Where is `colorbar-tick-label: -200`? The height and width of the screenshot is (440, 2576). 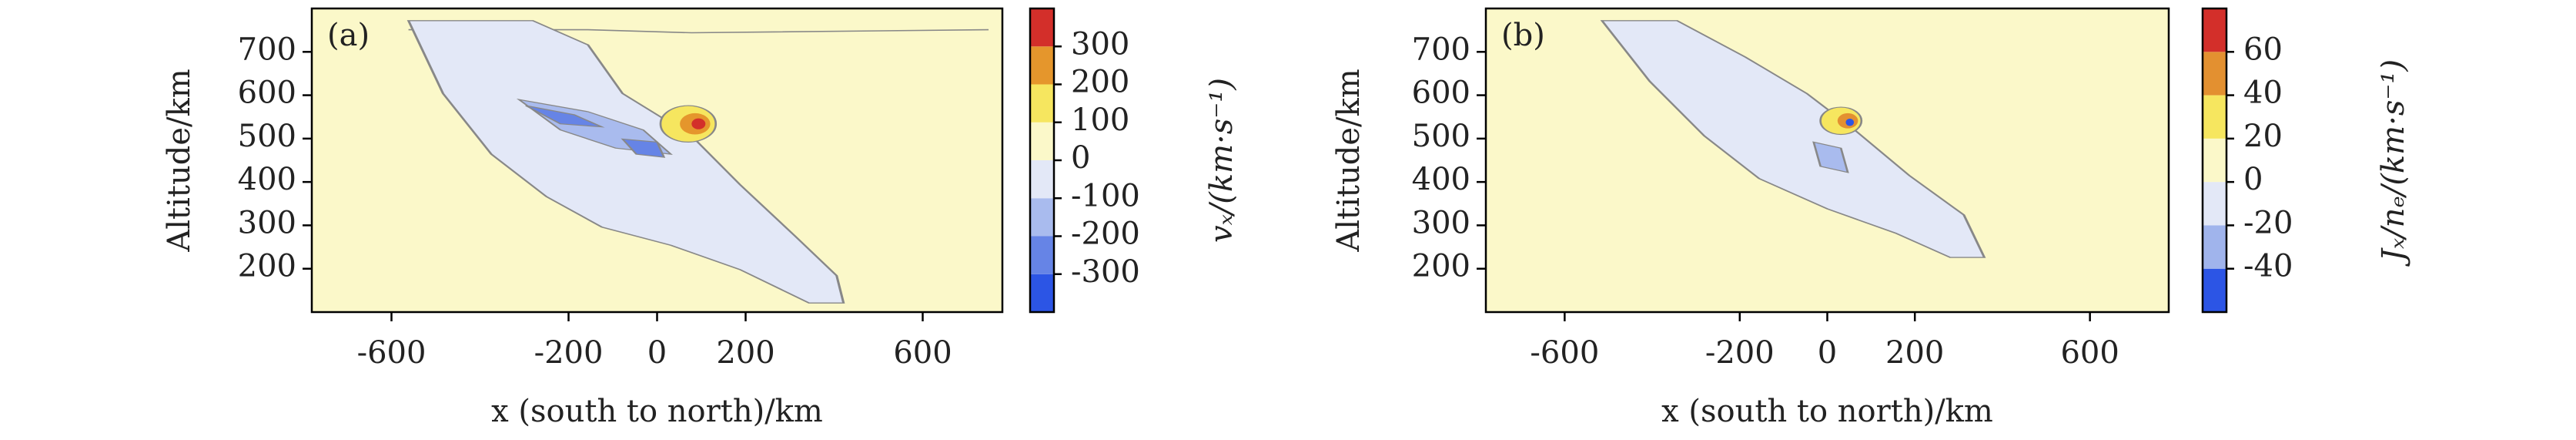
colorbar-tick-label: -200 is located at coordinates (1105, 234).